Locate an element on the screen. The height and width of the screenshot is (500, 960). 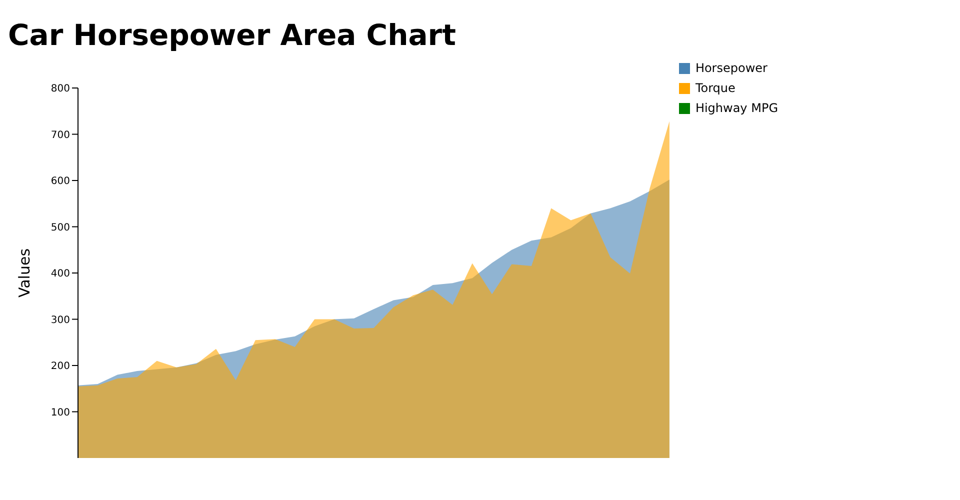
y-axis-title: Values is located at coordinates (24, 273).